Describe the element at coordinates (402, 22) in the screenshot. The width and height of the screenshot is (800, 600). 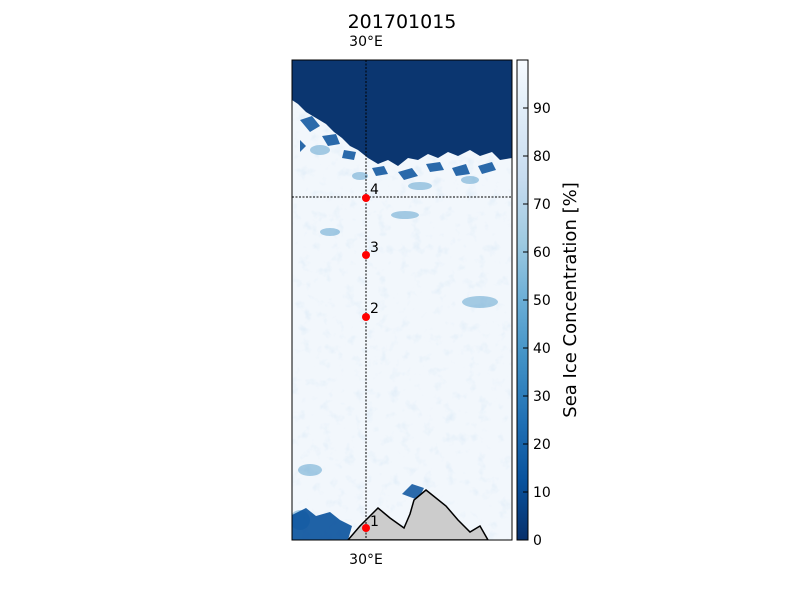
I see `figure-title: 201701015` at that location.